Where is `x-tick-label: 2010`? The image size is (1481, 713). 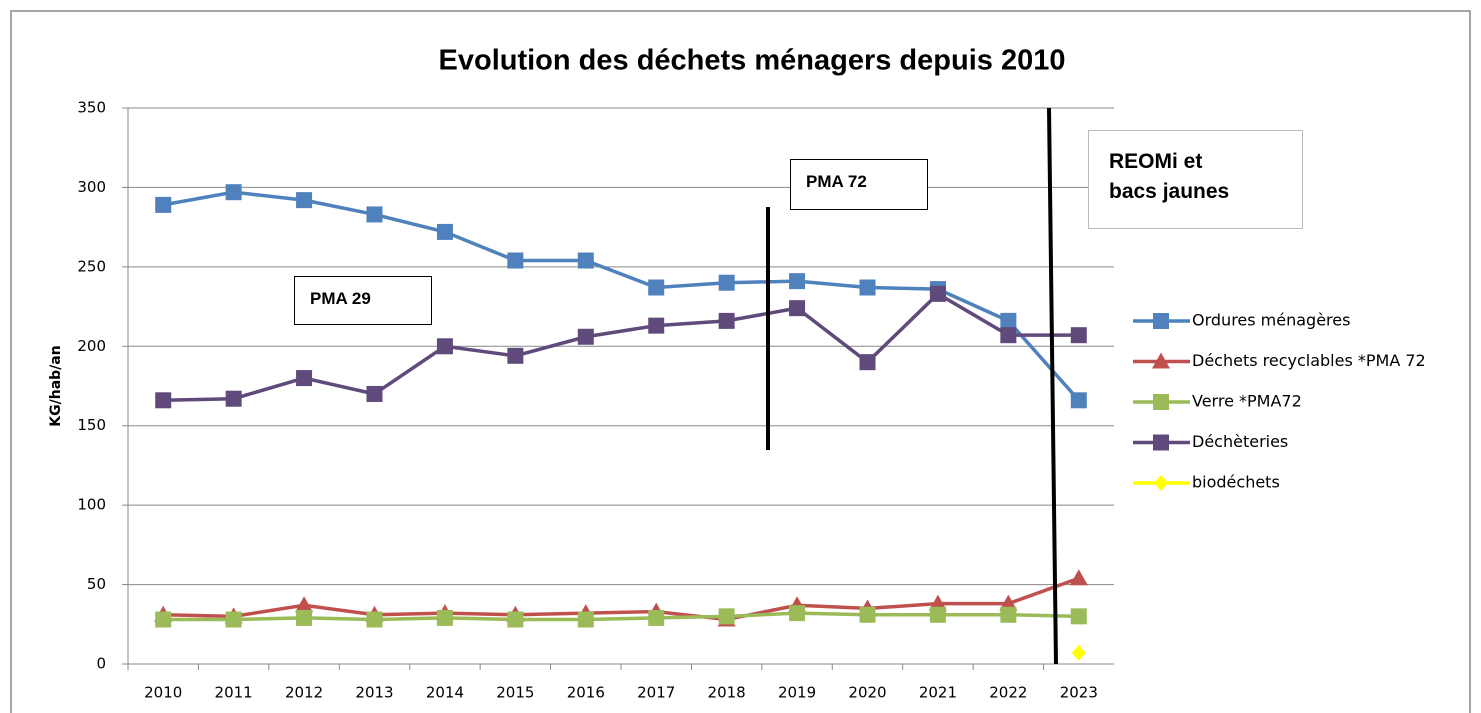 x-tick-label: 2010 is located at coordinates (163, 693).